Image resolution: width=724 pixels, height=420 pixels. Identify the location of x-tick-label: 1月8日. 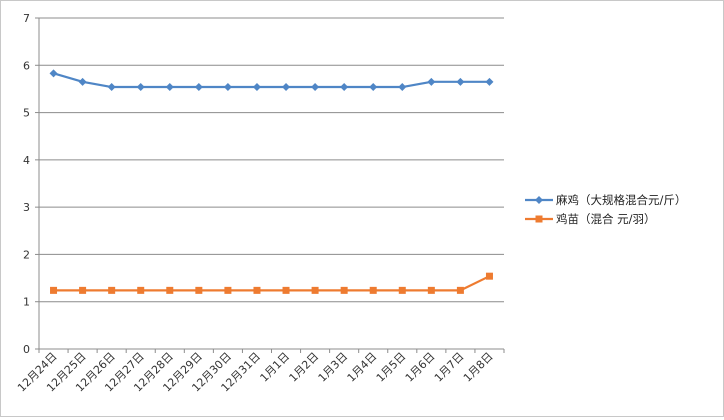
(478, 367).